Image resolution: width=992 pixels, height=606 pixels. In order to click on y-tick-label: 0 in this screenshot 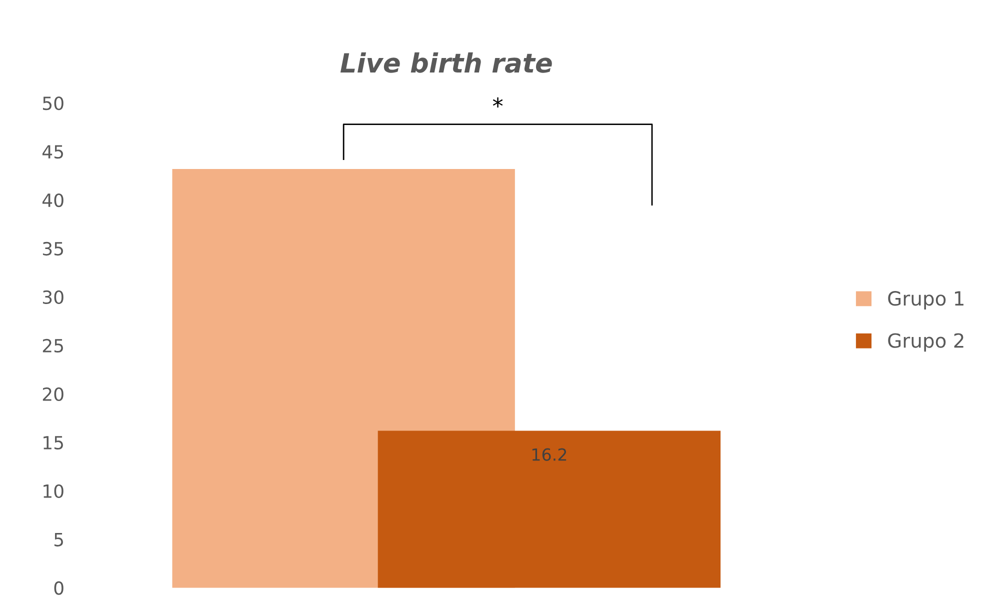, I will do `click(59, 588)`.